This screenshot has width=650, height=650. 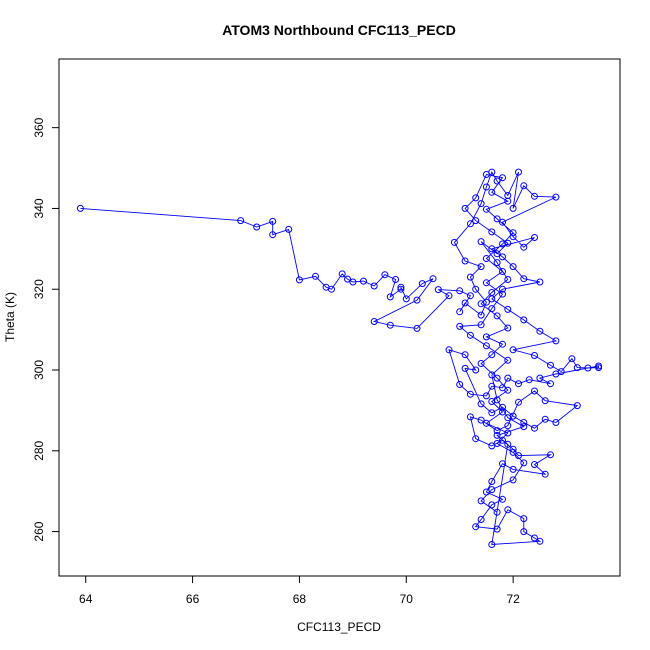 What do you see at coordinates (39, 531) in the screenshot?
I see `y-tick-label: 260` at bounding box center [39, 531].